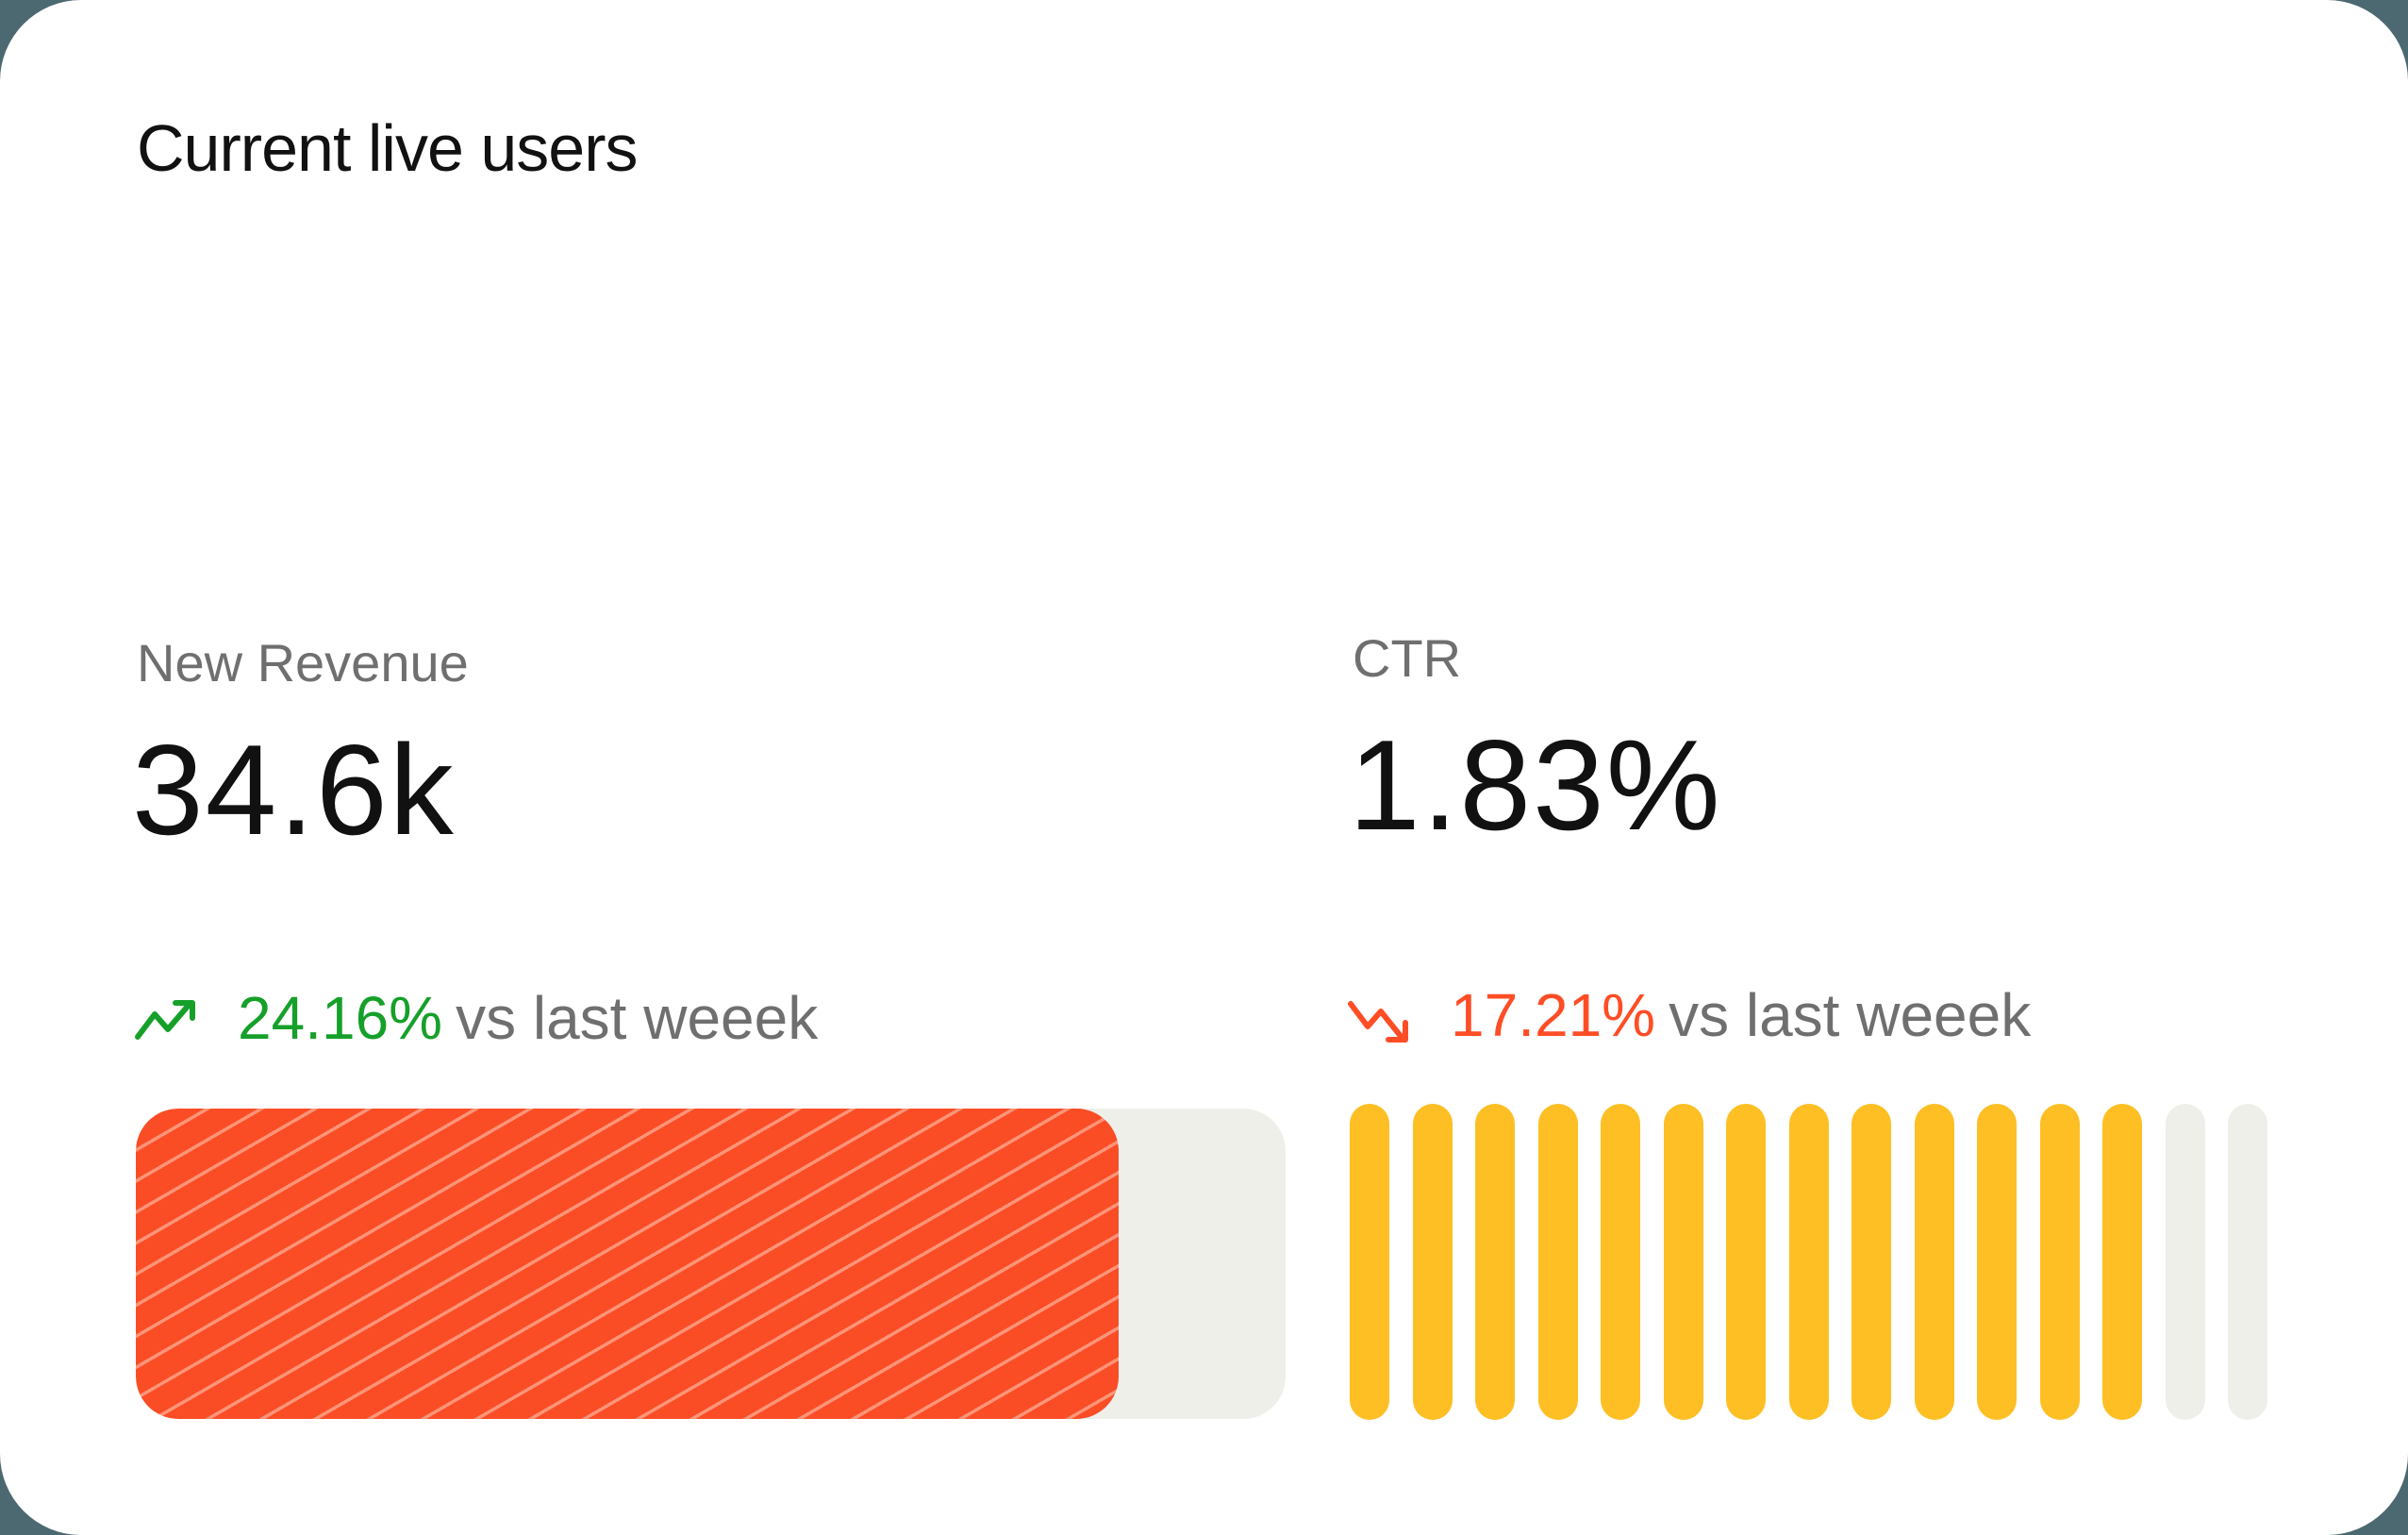 Image resolution: width=2408 pixels, height=1535 pixels. Describe the element at coordinates (1535, 785) in the screenshot. I see `metric-value: 1.83%` at that location.